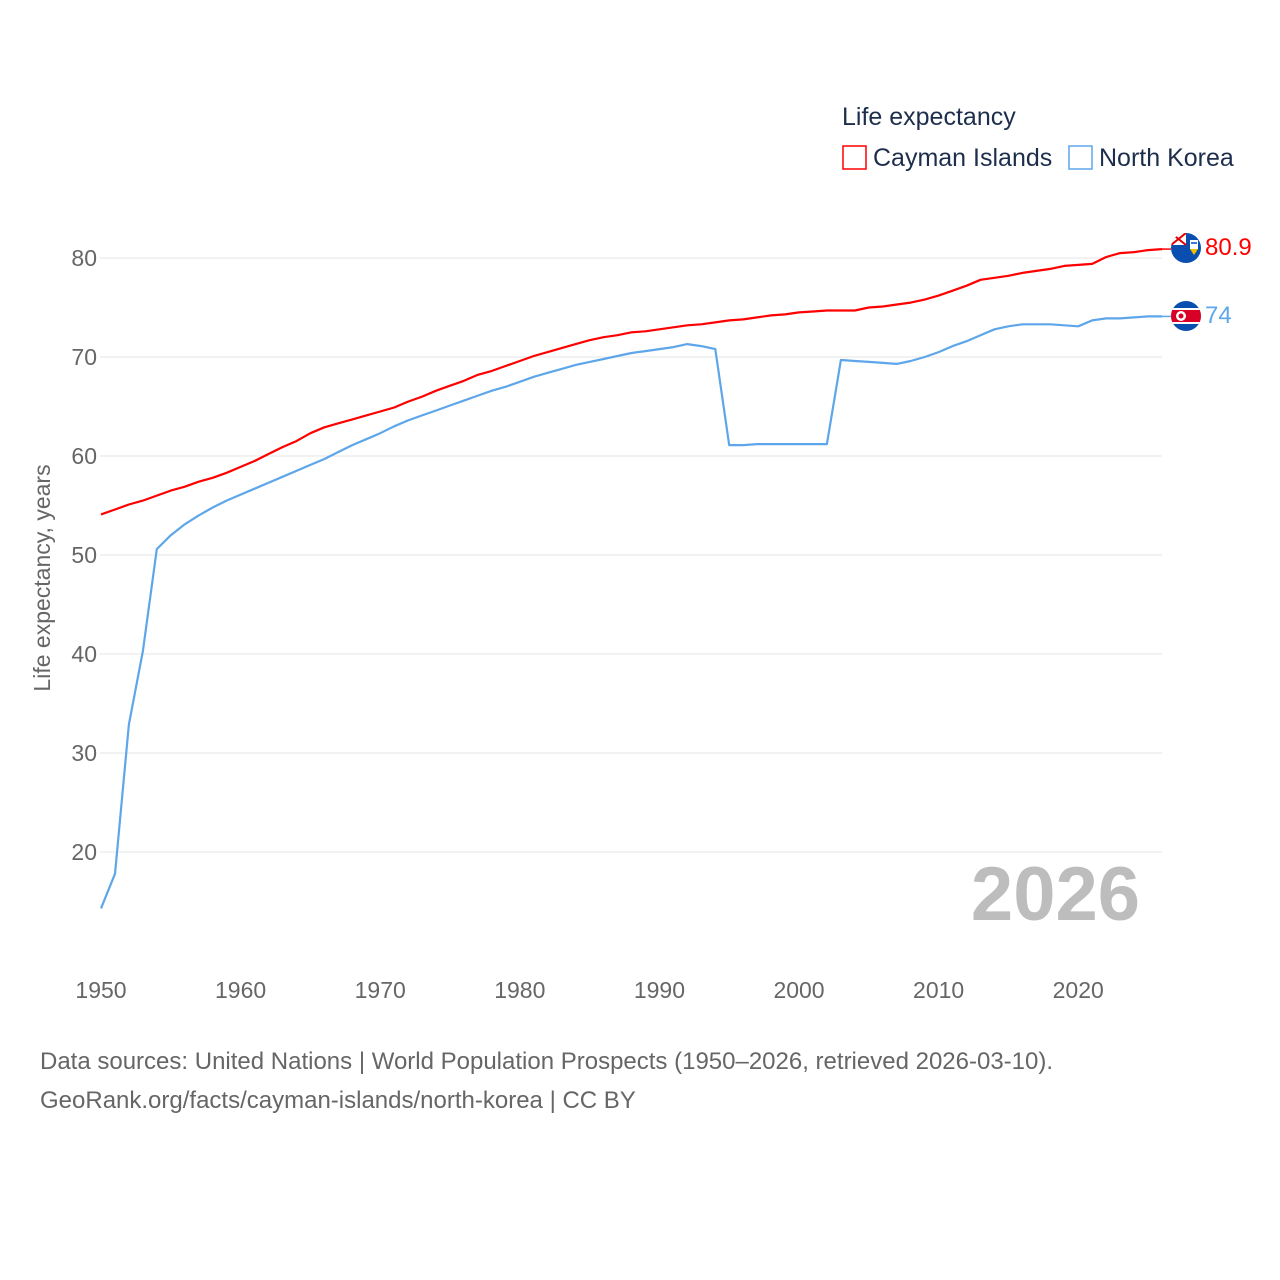 Image resolution: width=1280 pixels, height=1280 pixels. I want to click on x-tick-label: 1960, so click(240, 990).